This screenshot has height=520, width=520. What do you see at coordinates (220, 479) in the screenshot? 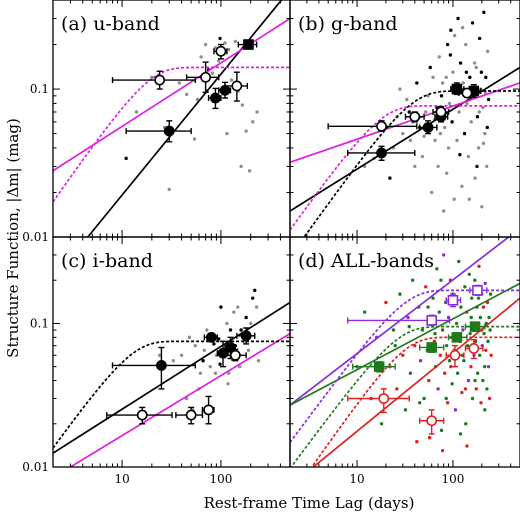
I see `x-tick-label: 100` at bounding box center [220, 479].